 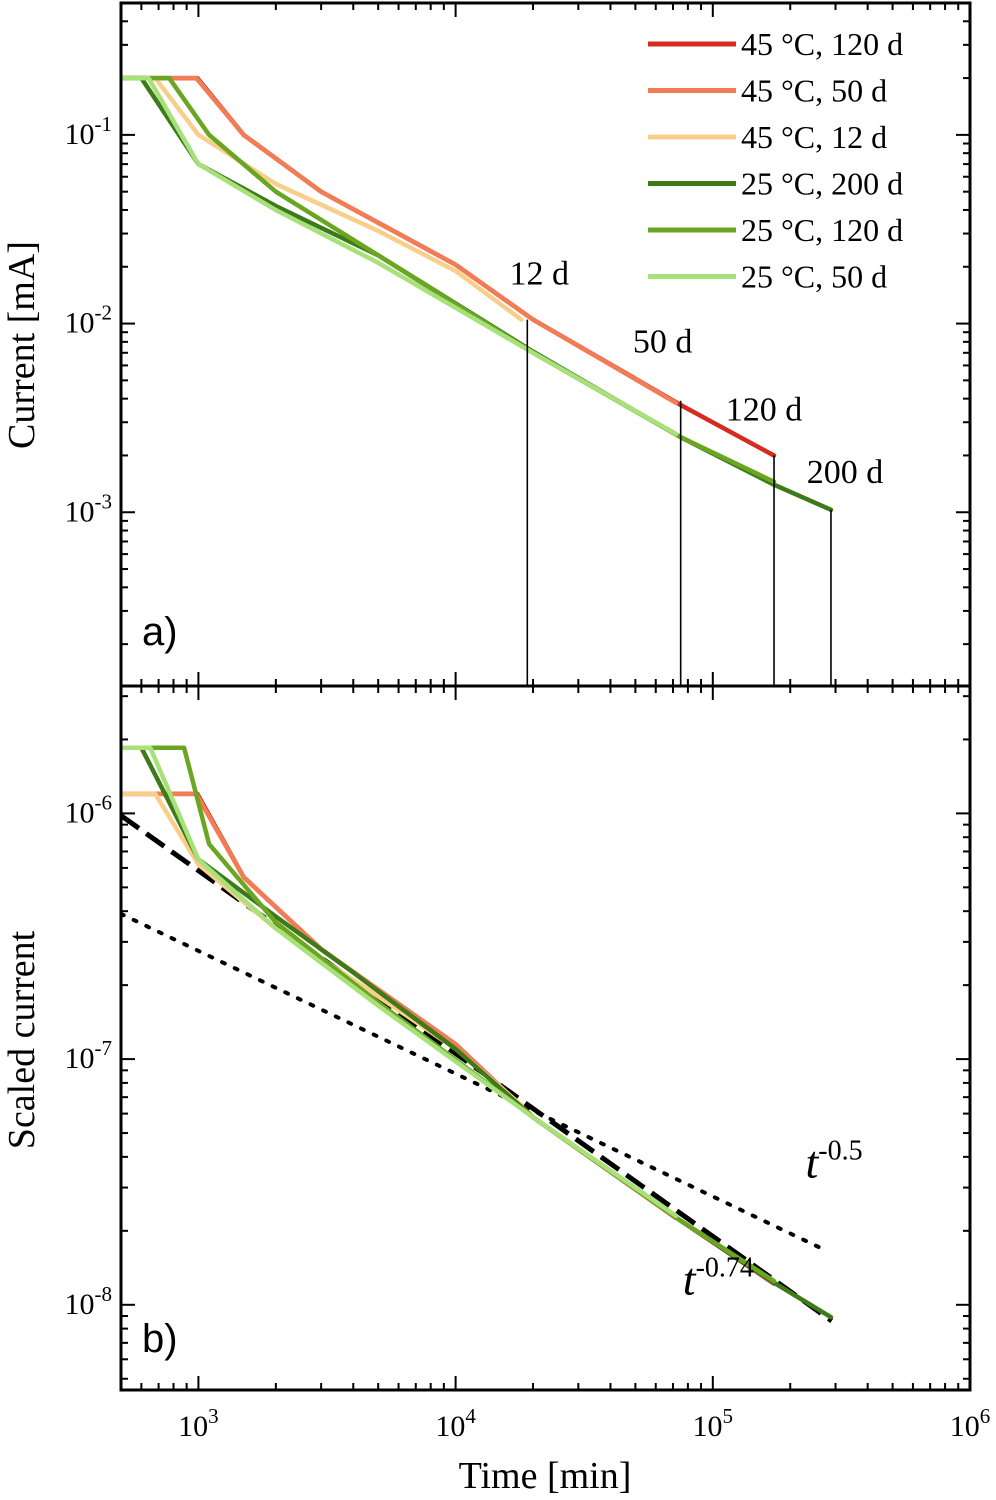 What do you see at coordinates (89, 320) in the screenshot?
I see `y-tick-label: 10⁻²` at bounding box center [89, 320].